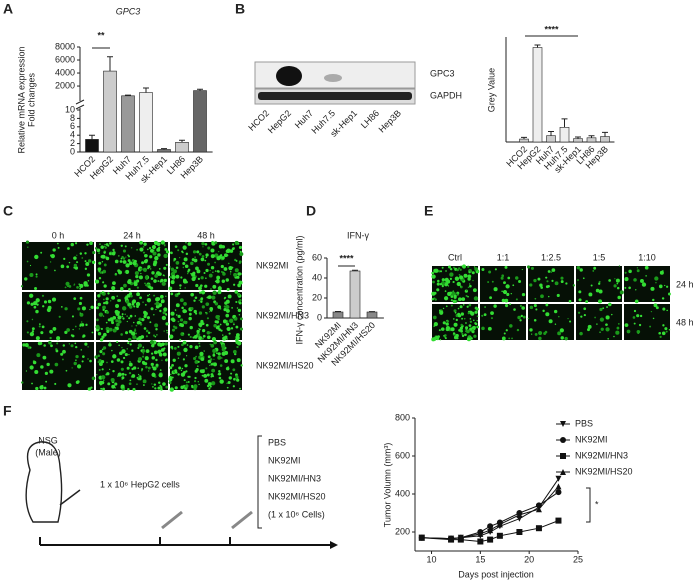  I want to click on y-axis-label: Grey Value, so click(491, 90).